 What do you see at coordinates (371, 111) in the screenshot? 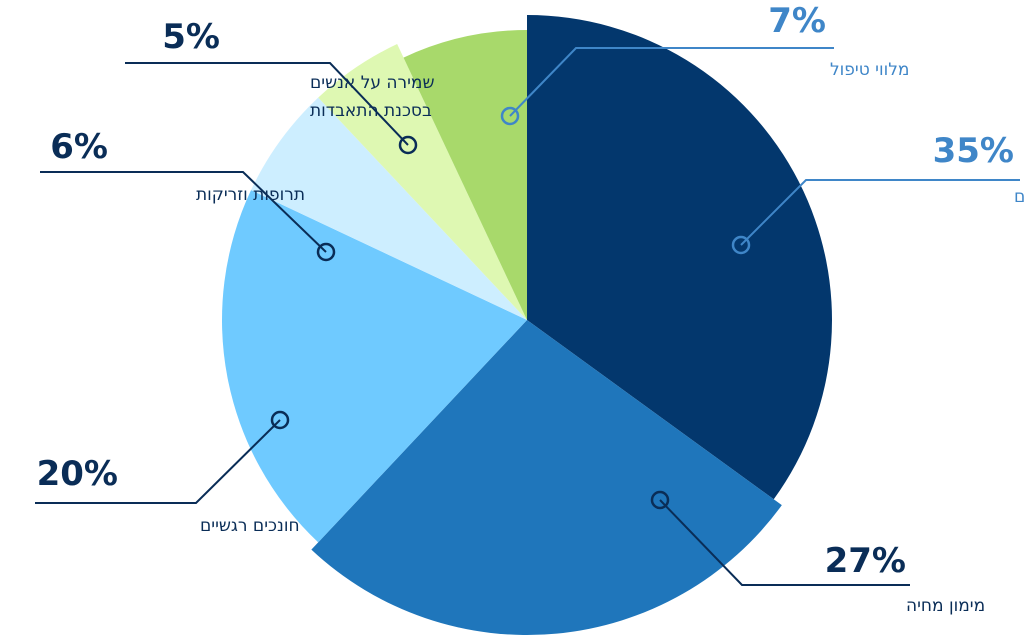
I see `slice-category-label: בסכנת התאבדות` at bounding box center [371, 111].